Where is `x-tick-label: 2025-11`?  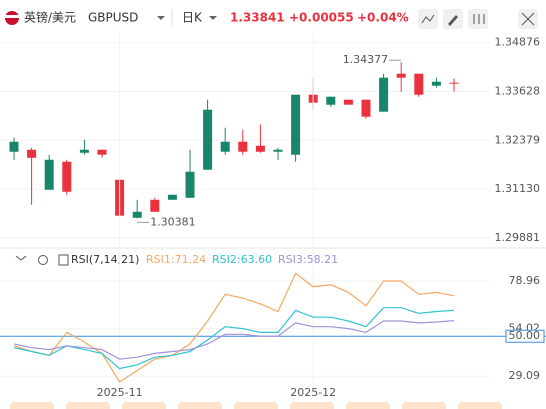 x-tick-label: 2025-11 is located at coordinates (120, 392).